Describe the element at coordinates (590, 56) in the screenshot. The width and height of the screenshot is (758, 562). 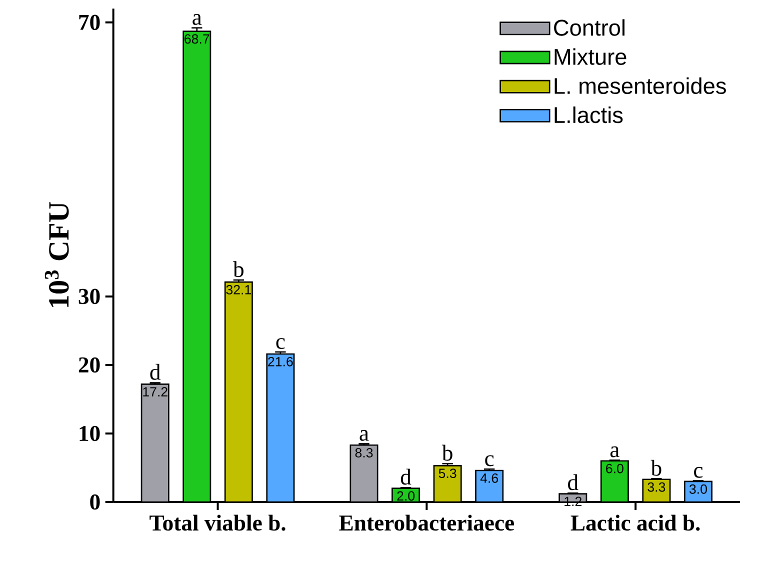
I see `legend-label: Mixture` at that location.